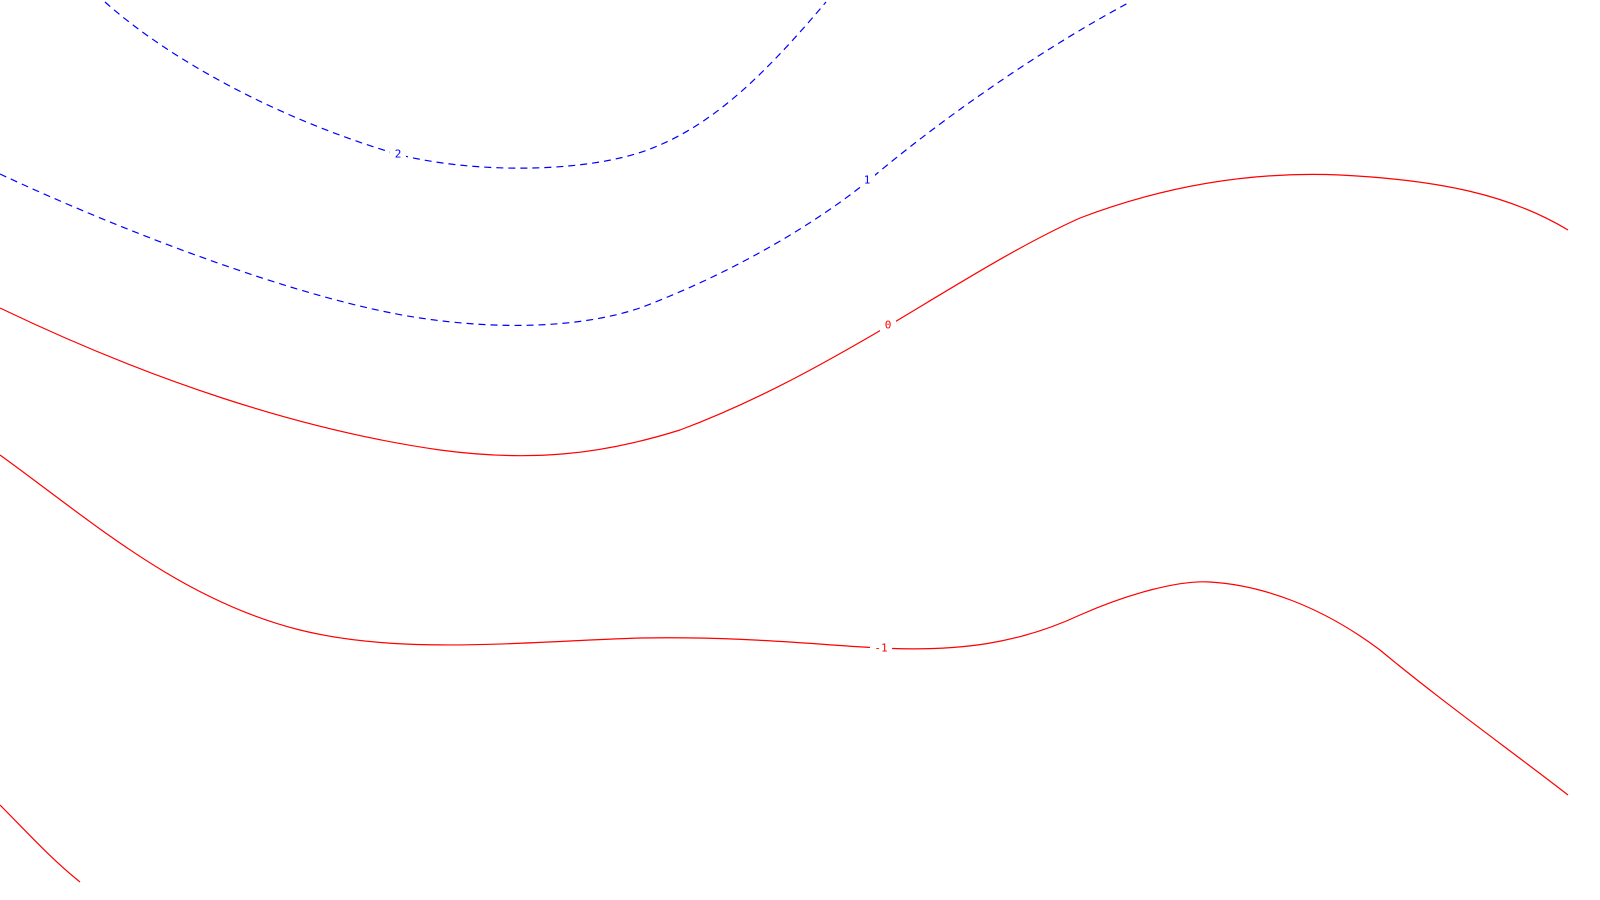 The image size is (1600, 900). I want to click on contour-label-minus-1: -1, so click(880, 648).